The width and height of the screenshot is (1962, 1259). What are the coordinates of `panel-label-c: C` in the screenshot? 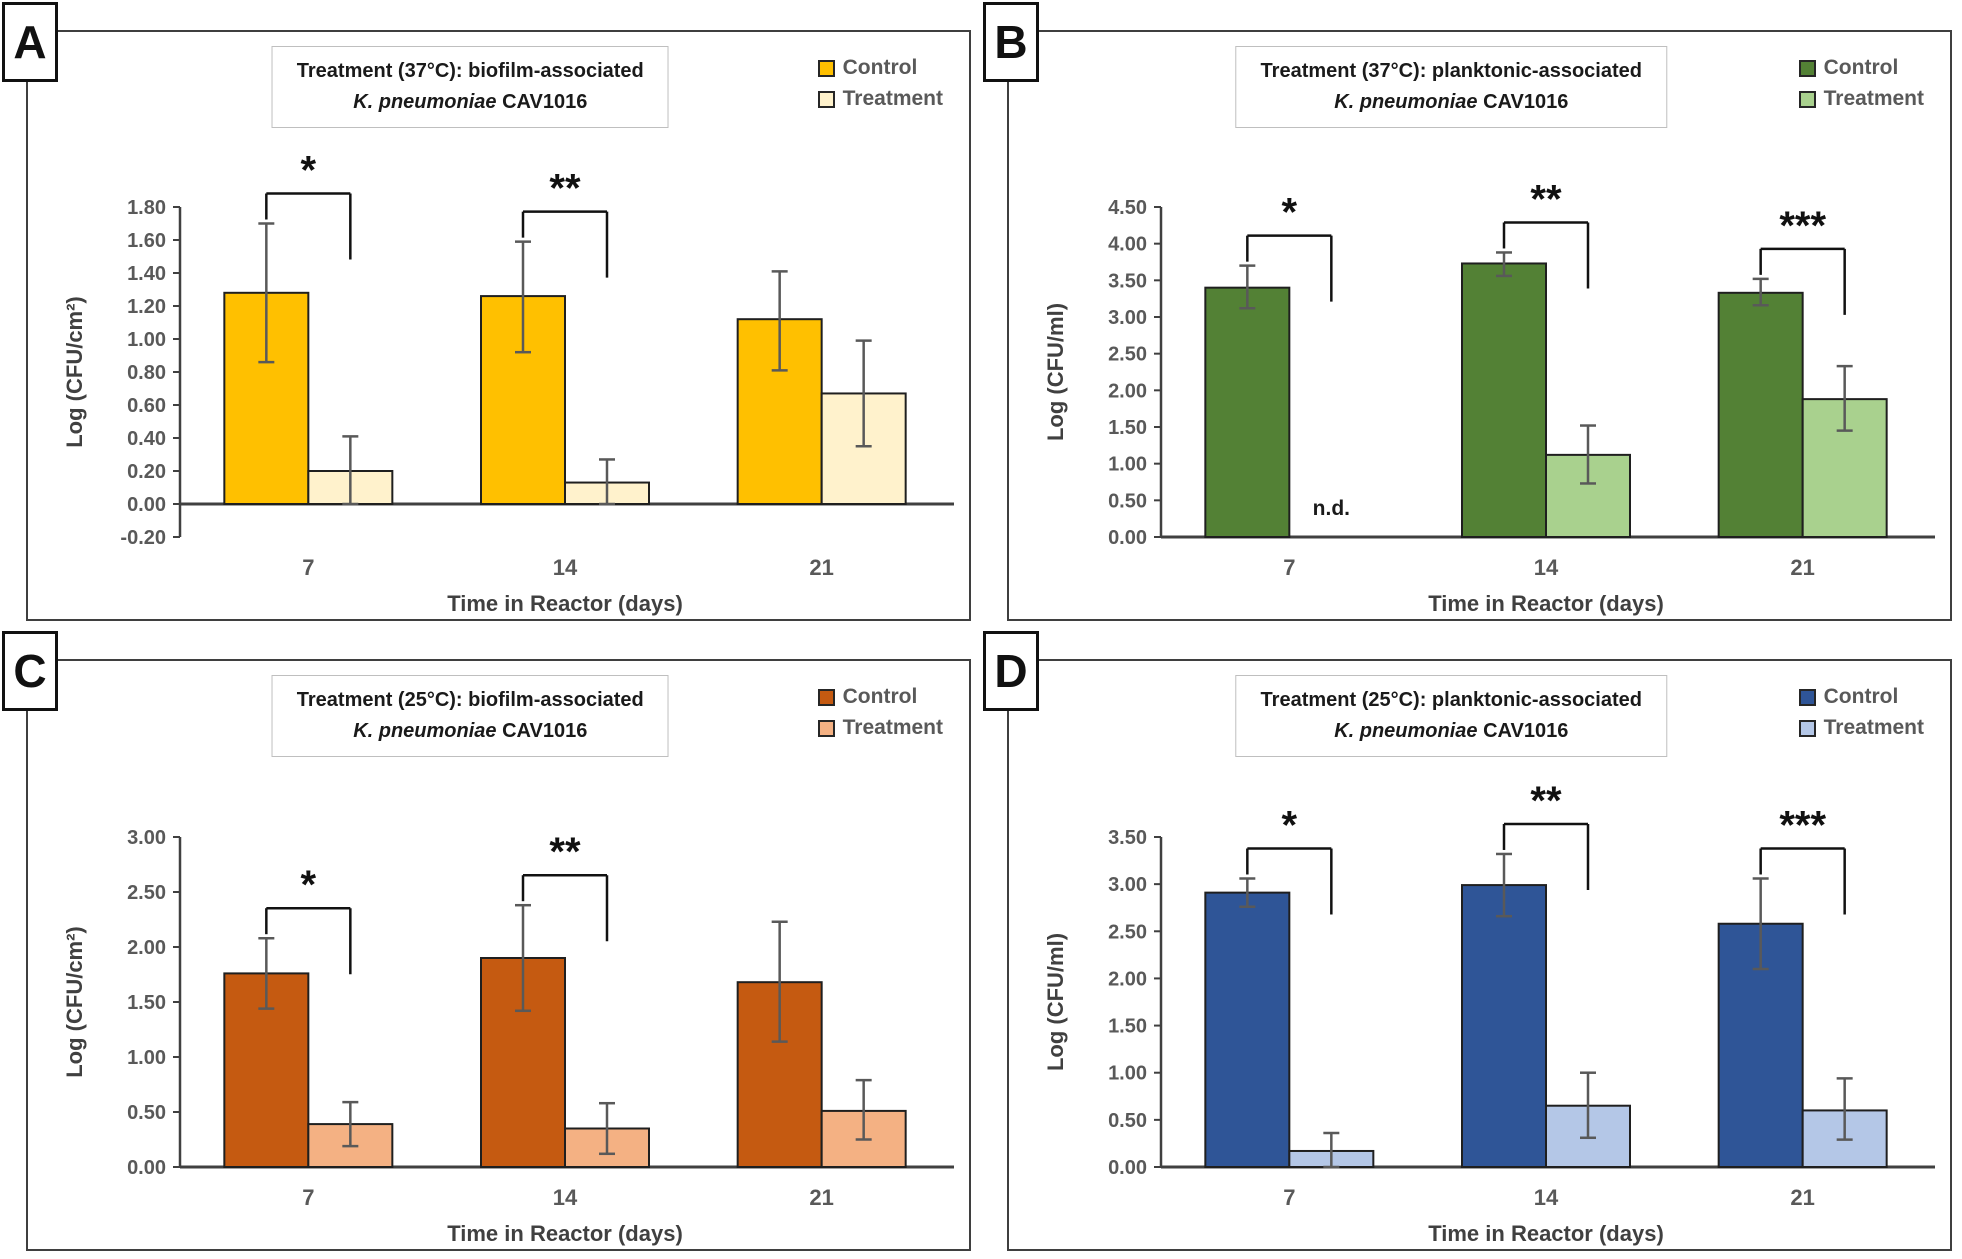 It's located at (30, 671).